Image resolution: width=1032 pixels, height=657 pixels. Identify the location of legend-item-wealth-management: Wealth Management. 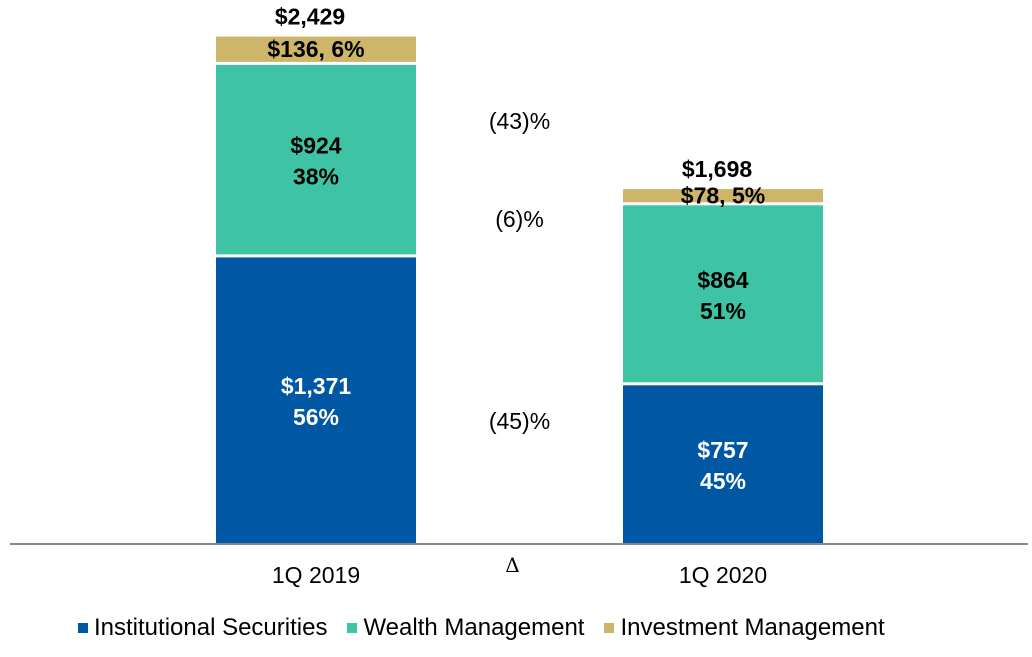
(465, 628).